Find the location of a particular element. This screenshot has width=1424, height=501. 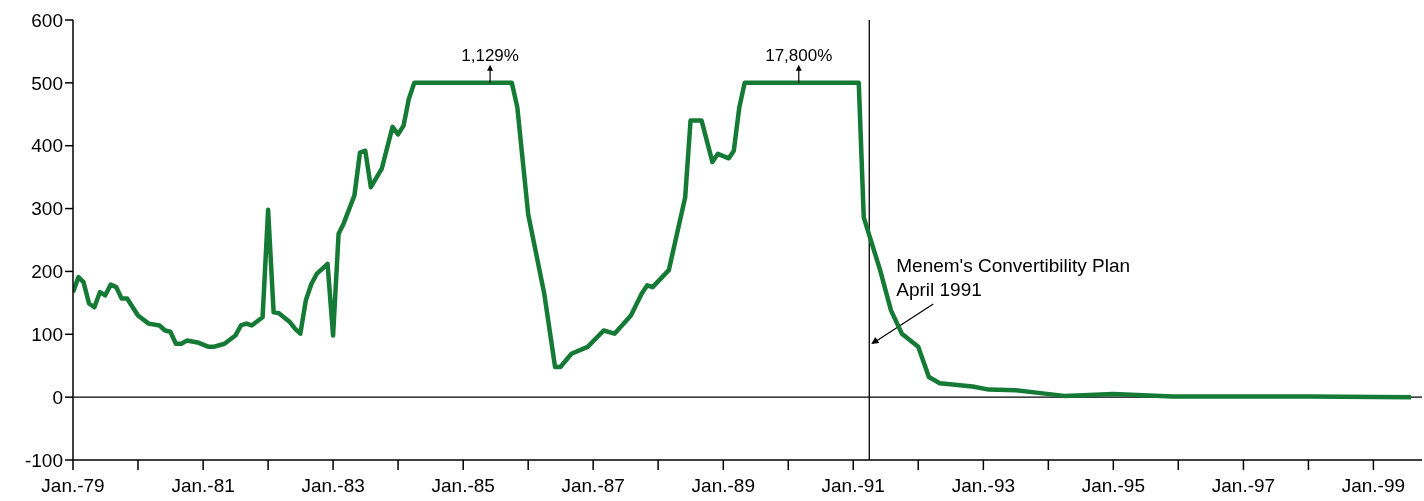

y-tick-label: 500 is located at coordinates (47, 83).